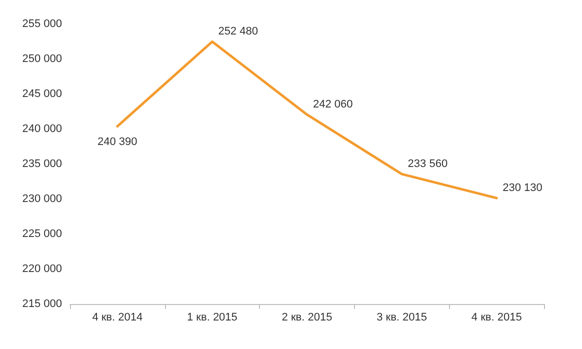  Describe the element at coordinates (42, 234) in the screenshot. I see `y-tick-label: 225 000` at that location.